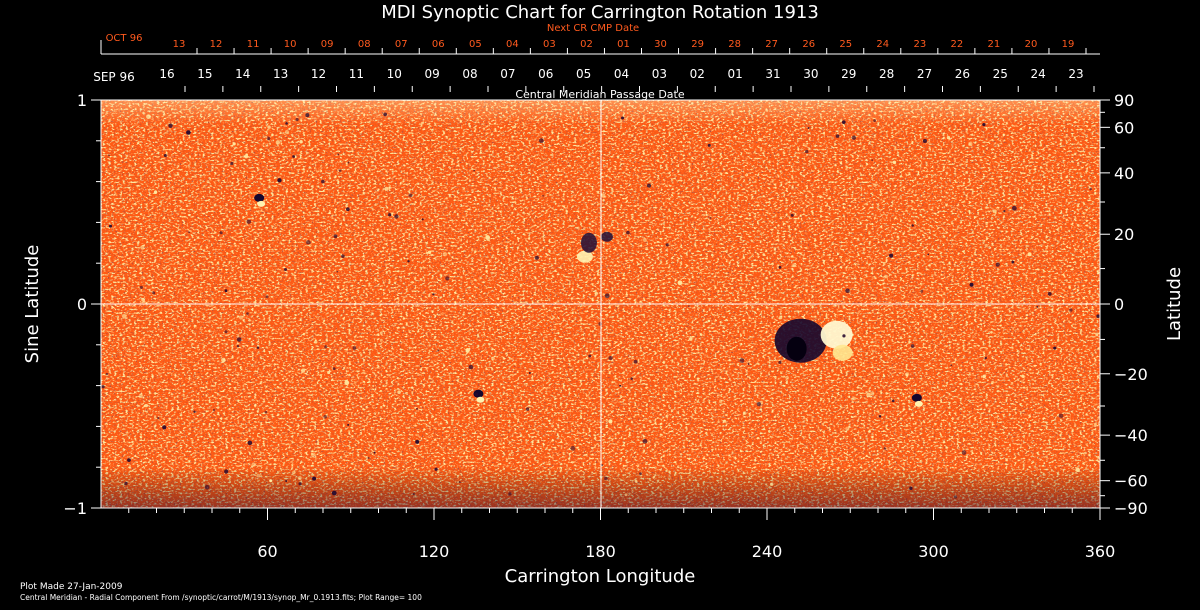 The width and height of the screenshot is (1200, 610). Describe the element at coordinates (600, 551) in the screenshot. I see `x-tick-label: 180` at that location.